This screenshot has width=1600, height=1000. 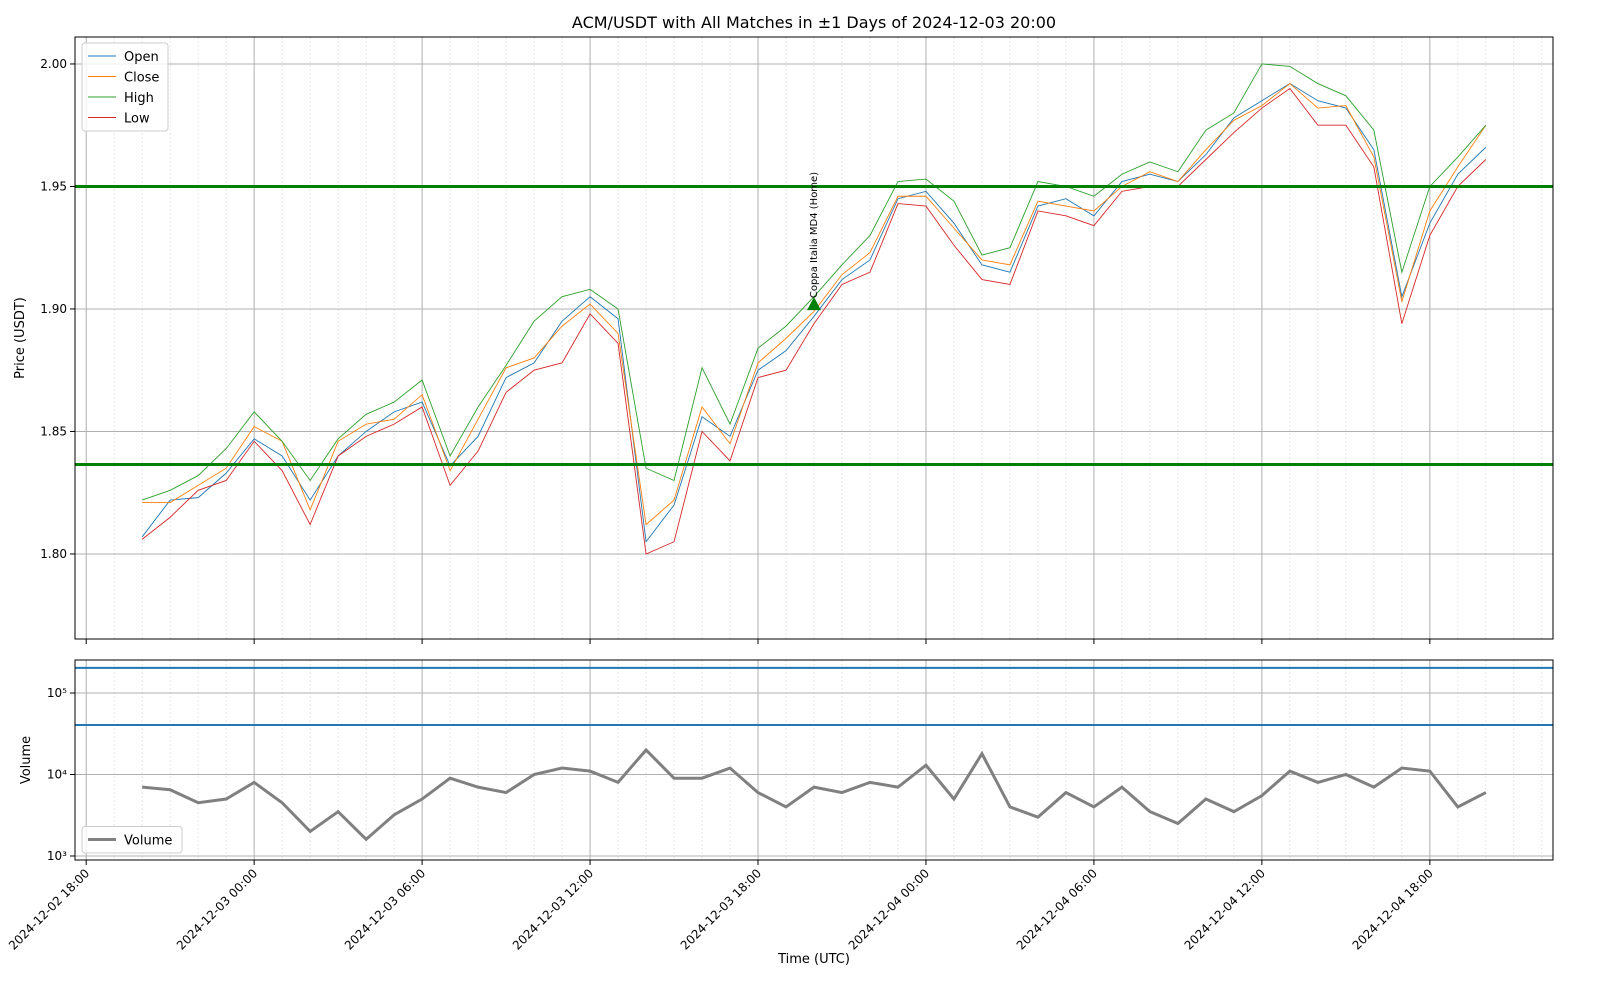 I want to click on y-tick-label: 1.80, so click(x=53, y=554).